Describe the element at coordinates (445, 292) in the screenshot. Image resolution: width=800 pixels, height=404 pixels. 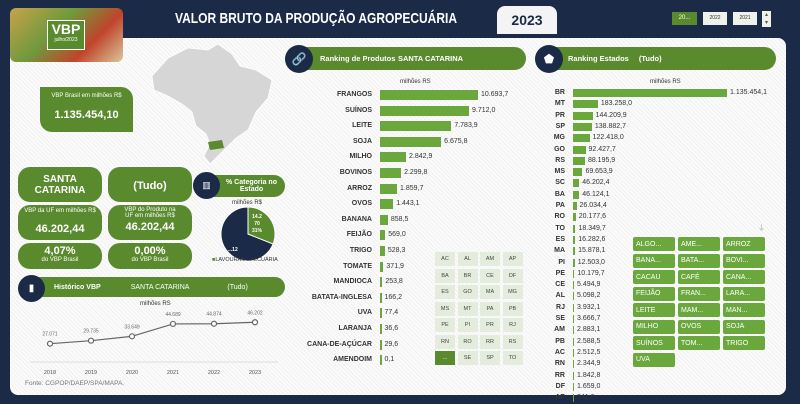
I see `state-button-es: ES` at that location.